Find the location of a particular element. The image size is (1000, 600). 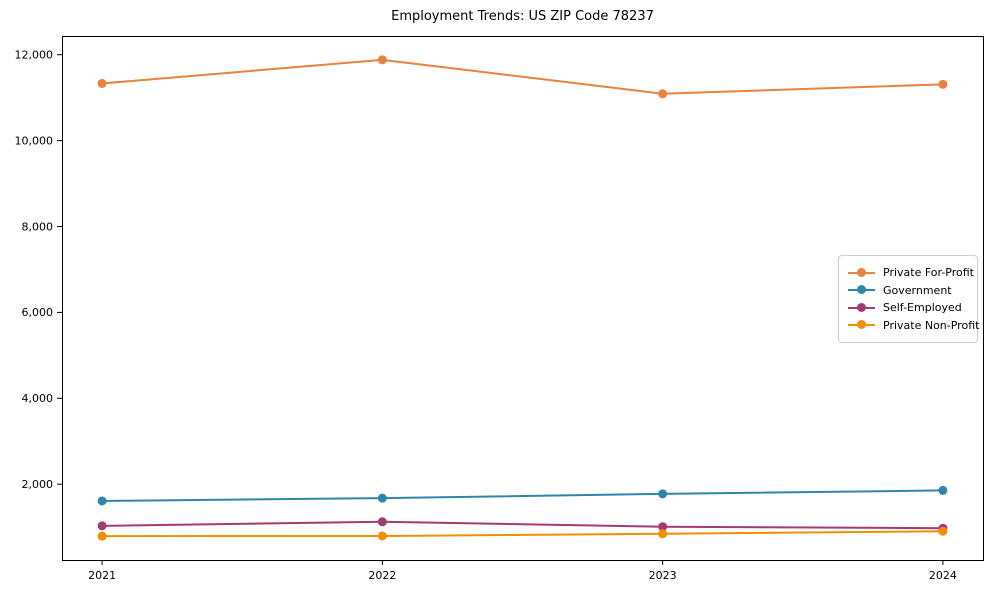

y-tick-label: 8,000 is located at coordinates (38, 226).